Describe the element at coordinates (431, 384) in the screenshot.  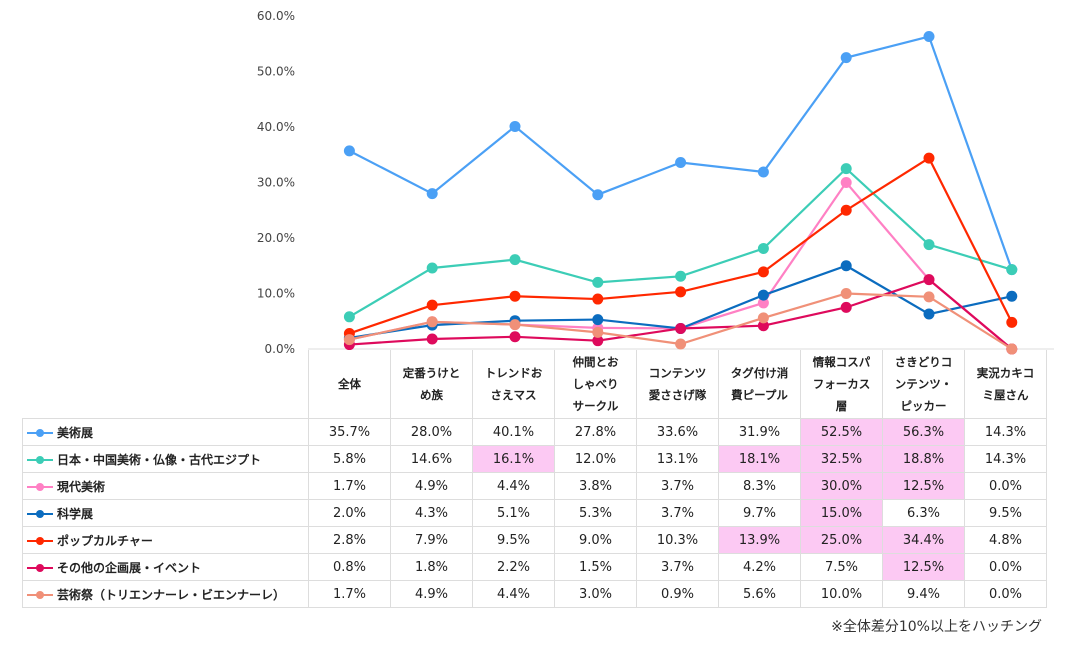
I see `category-header: 定番うけと め族` at that location.